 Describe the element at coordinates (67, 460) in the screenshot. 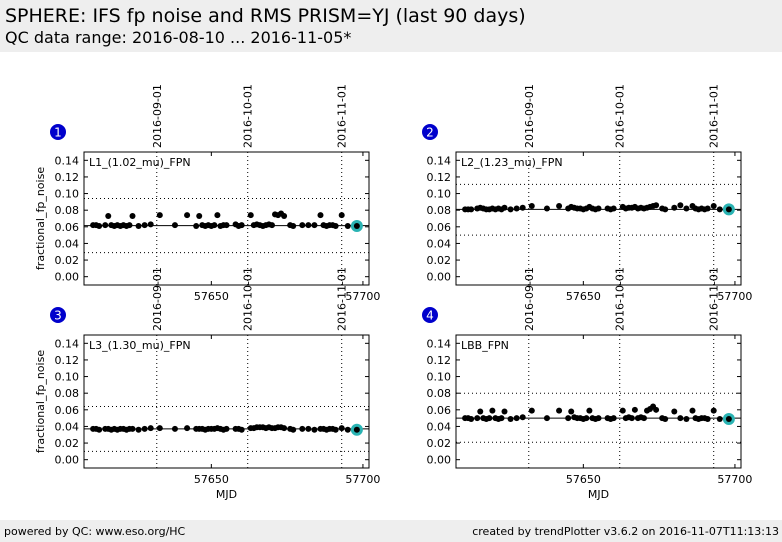

I see `plot-3-ytick-label-0: 0.00` at that location.